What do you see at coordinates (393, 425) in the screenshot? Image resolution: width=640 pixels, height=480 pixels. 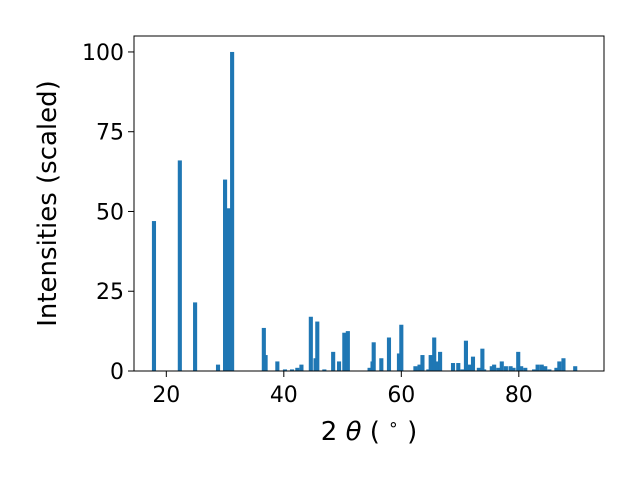 I see `x-axis-label-degree: ∘` at bounding box center [393, 425].